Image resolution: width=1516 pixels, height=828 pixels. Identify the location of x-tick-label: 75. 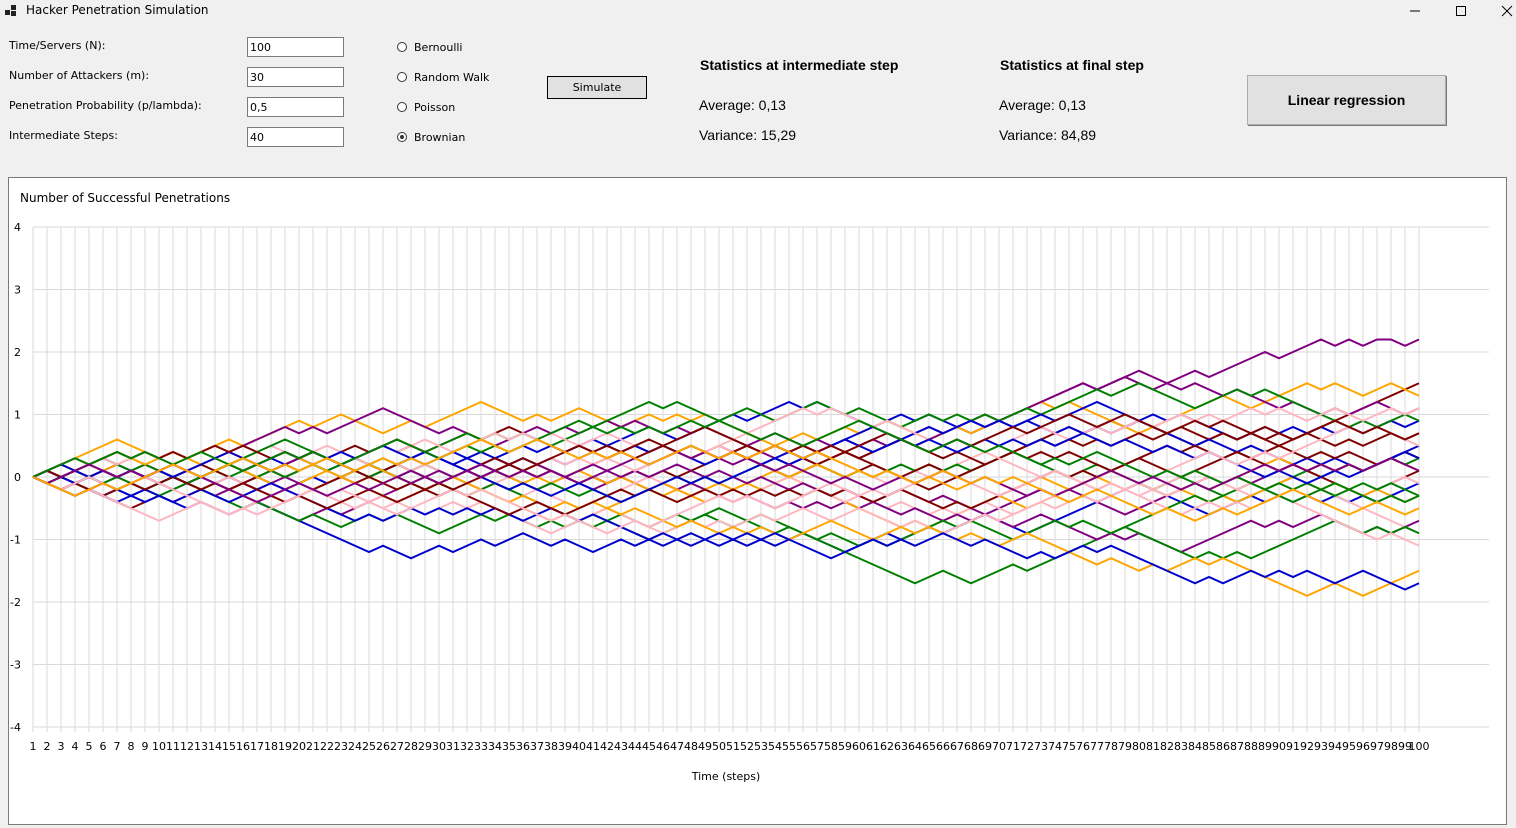
(1069, 746).